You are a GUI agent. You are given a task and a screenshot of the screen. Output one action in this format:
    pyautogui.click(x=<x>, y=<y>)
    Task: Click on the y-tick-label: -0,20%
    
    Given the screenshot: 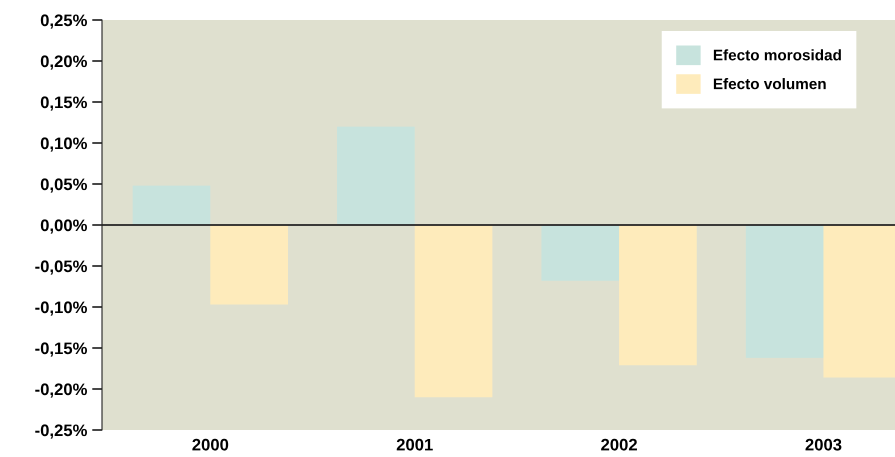 What is the action you would take?
    pyautogui.click(x=61, y=390)
    